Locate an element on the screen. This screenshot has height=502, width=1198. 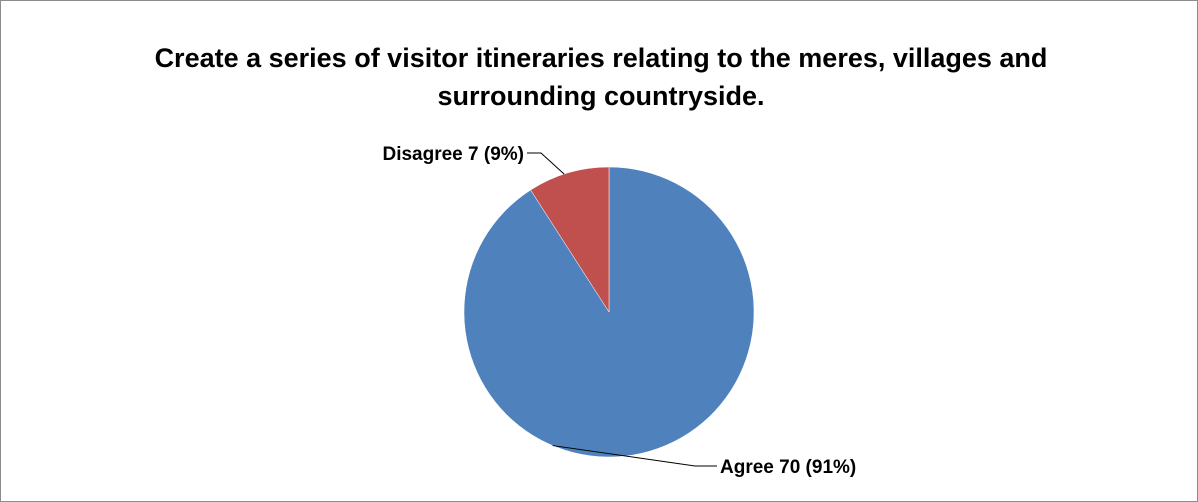
data-label-disagree: Disagree 7 (9%) is located at coordinates (453, 154).